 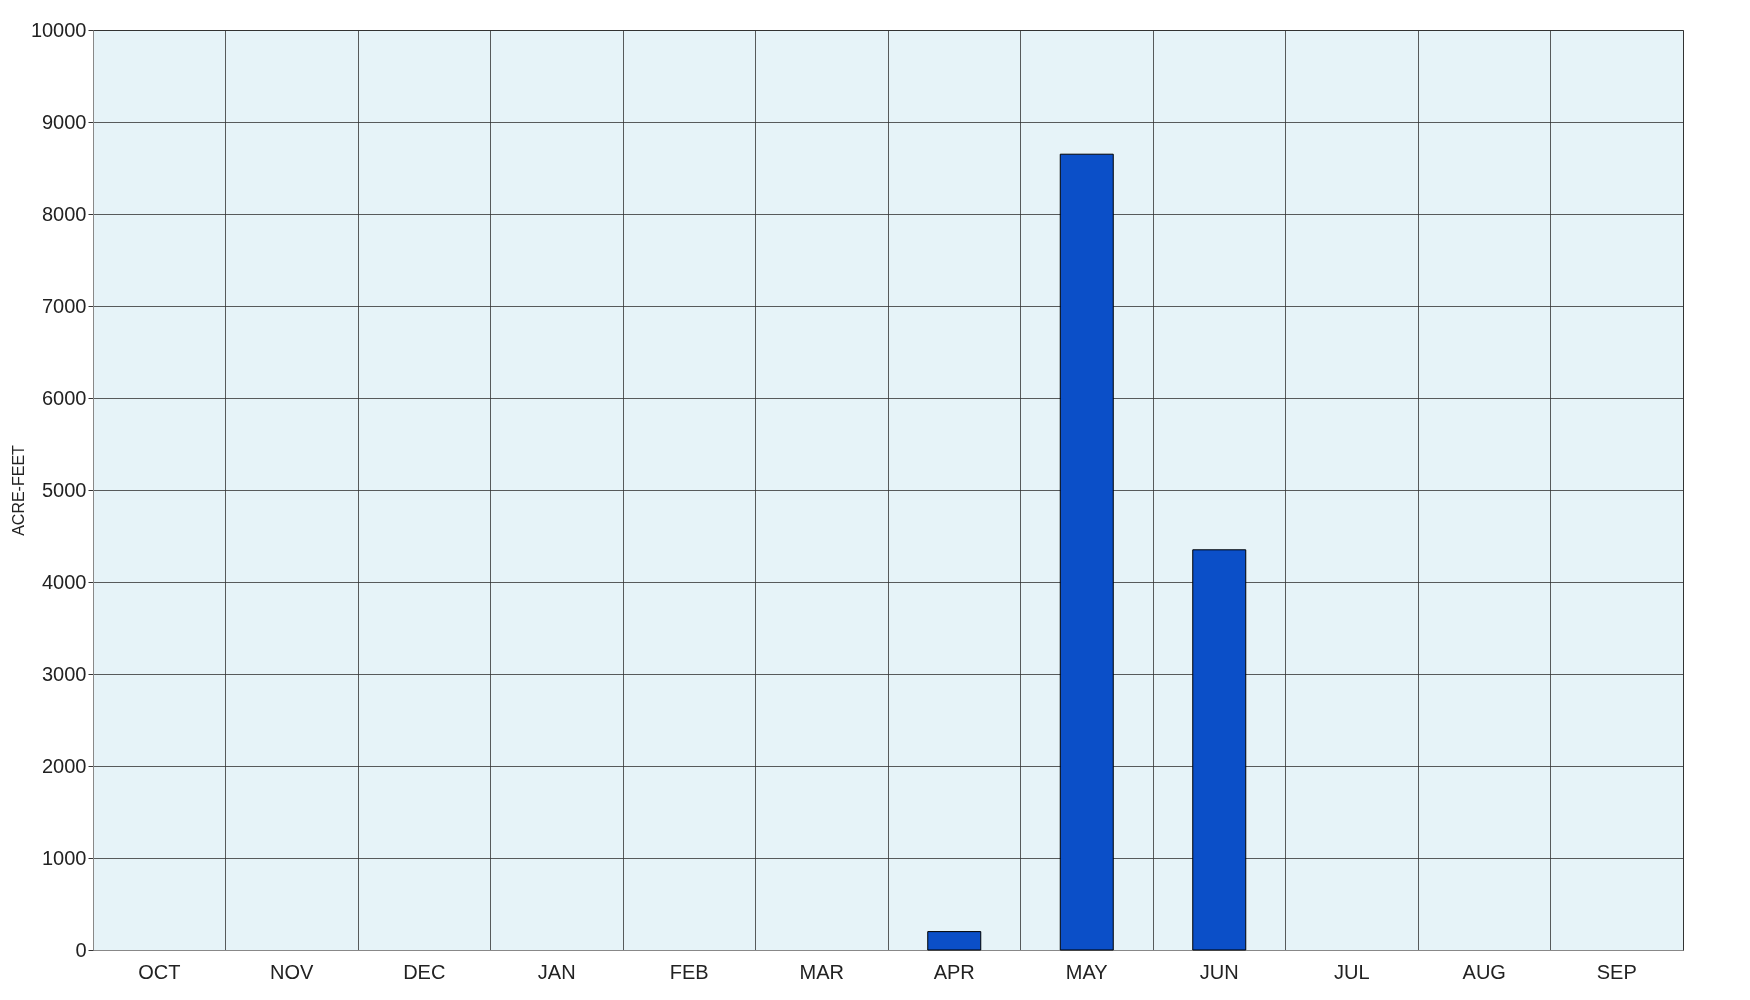 I want to click on x-tick-label: FEB, so click(x=689, y=971).